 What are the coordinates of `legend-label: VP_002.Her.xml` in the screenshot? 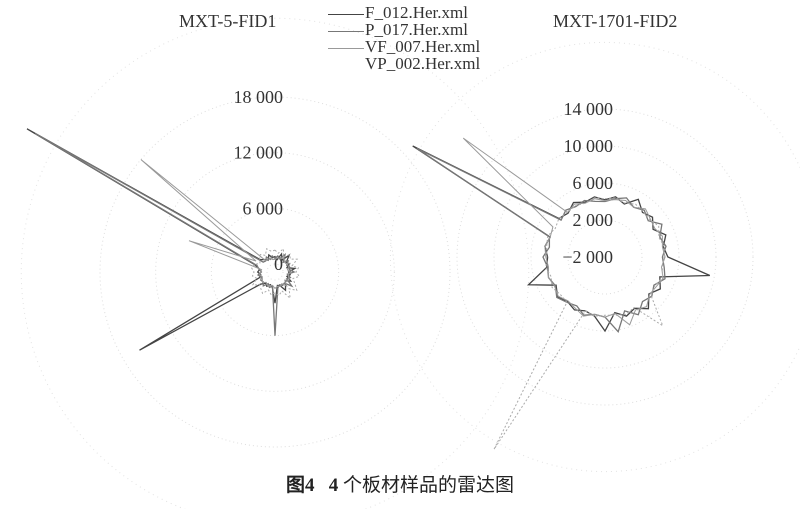 It's located at (423, 63).